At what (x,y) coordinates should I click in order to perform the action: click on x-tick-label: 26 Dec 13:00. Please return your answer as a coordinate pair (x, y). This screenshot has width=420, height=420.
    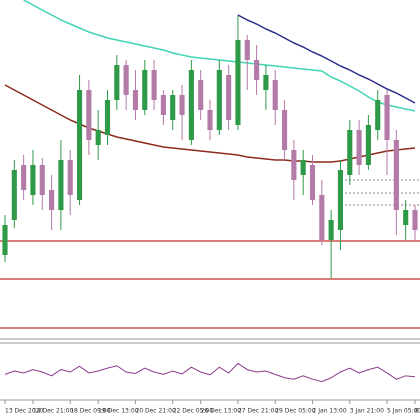
    Looking at the image, I should click on (221, 411).